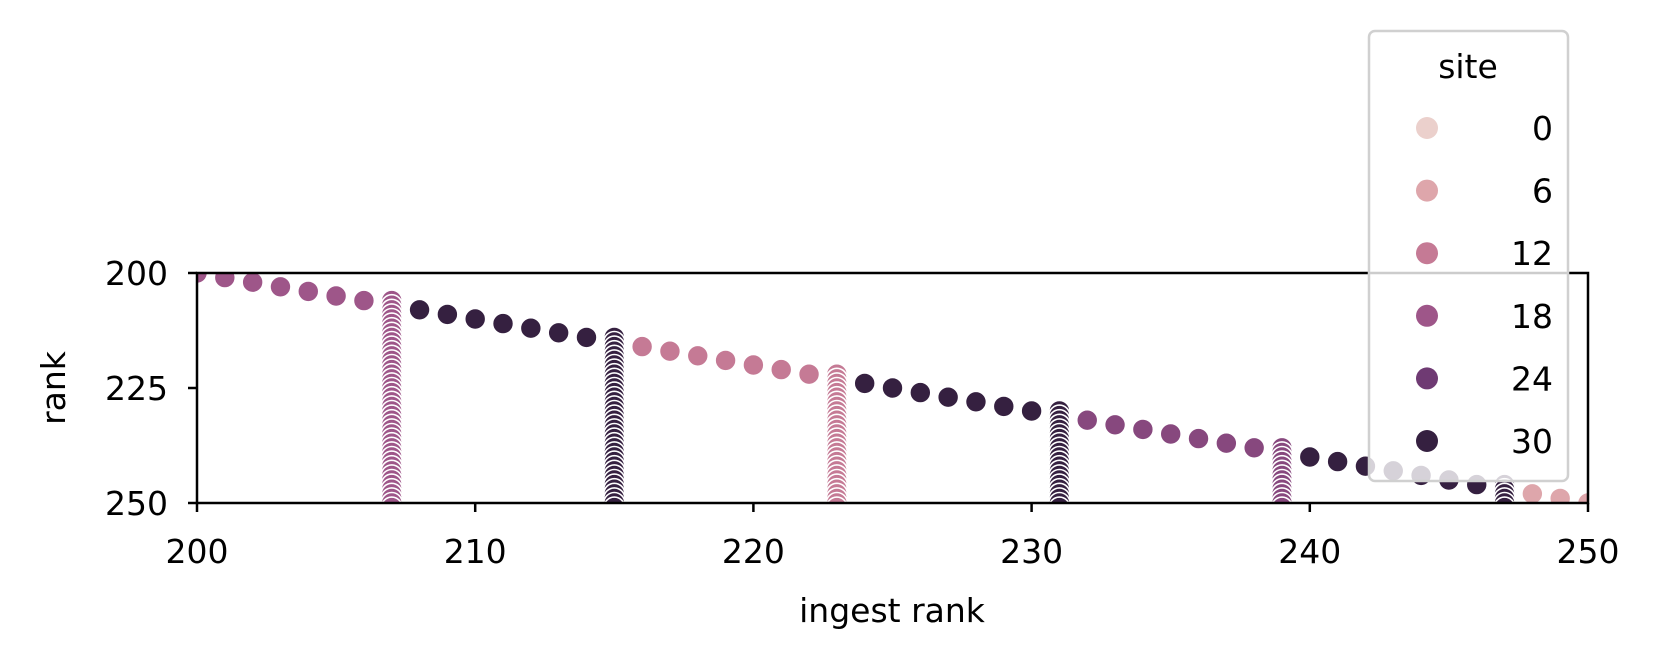 The image size is (1661, 663). I want to click on x-tick-label: 240, so click(1309, 551).